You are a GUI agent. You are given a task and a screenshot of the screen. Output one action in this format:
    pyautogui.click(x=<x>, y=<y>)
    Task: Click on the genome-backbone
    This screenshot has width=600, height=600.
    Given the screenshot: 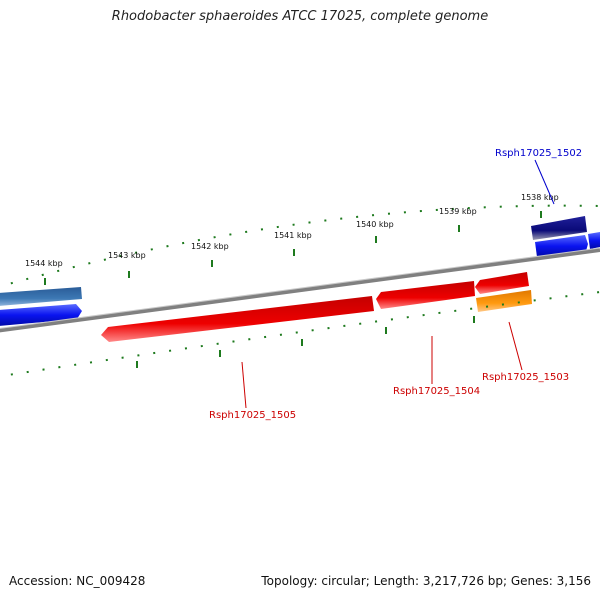 What is the action you would take?
    pyautogui.click(x=300, y=290)
    